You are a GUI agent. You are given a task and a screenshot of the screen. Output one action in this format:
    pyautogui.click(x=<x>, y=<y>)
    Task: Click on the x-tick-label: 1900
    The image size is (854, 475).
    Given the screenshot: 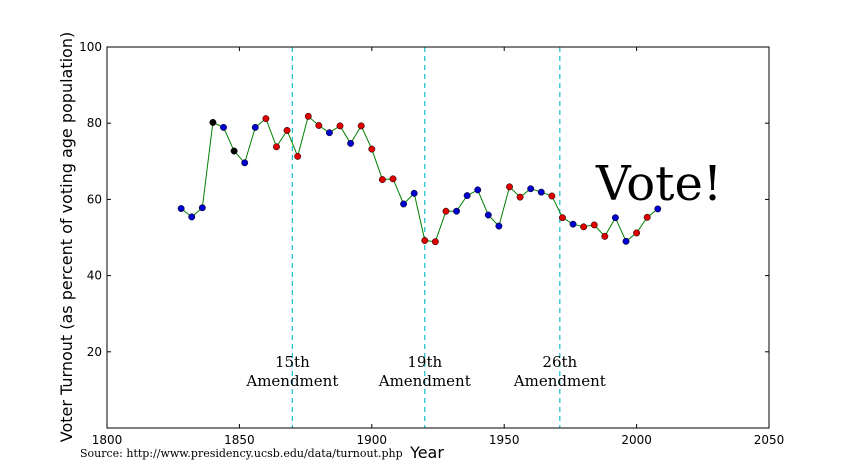 What is the action you would take?
    pyautogui.click(x=372, y=440)
    